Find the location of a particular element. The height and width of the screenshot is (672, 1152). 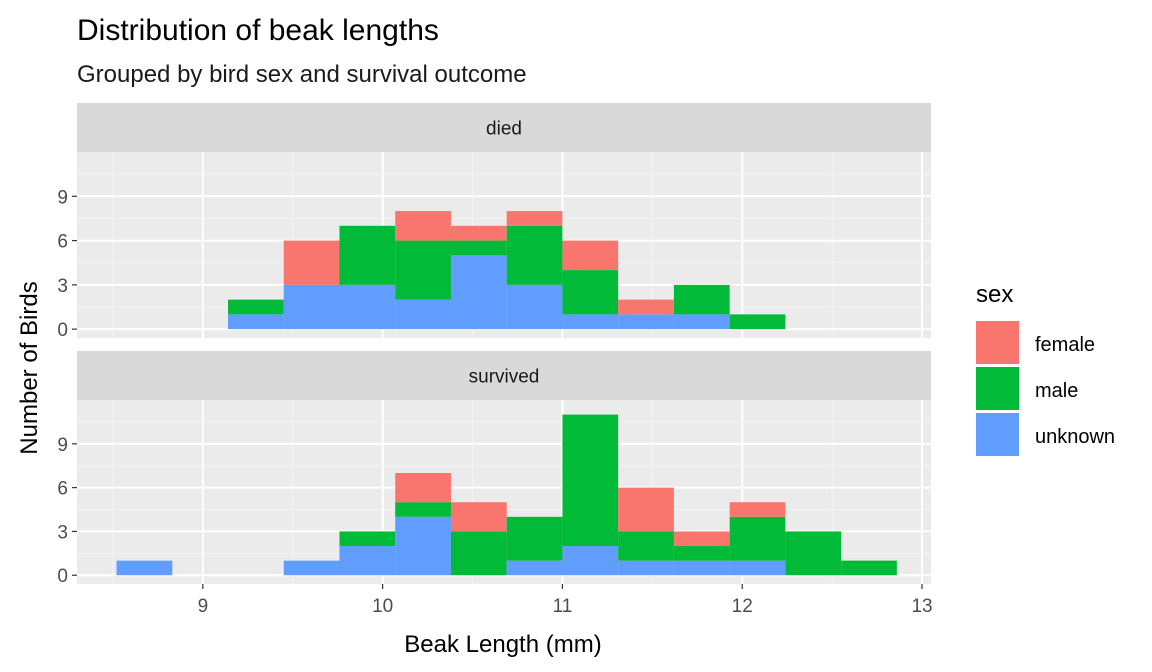

facet-strip-label: survived is located at coordinates (504, 377).